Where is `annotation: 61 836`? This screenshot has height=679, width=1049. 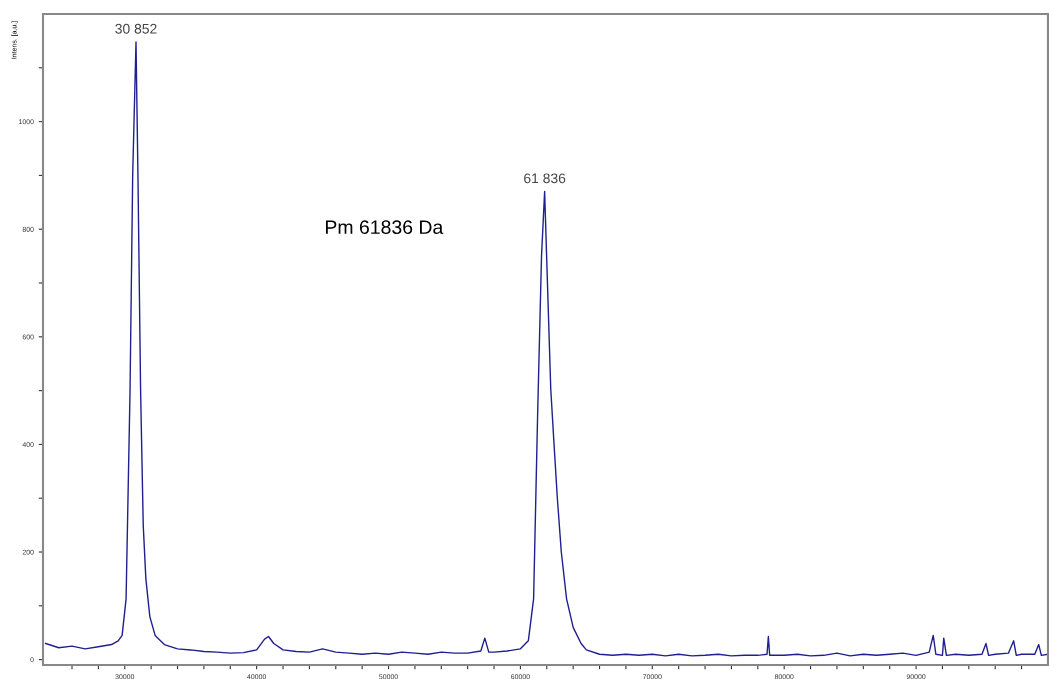 annotation: 61 836 is located at coordinates (545, 178).